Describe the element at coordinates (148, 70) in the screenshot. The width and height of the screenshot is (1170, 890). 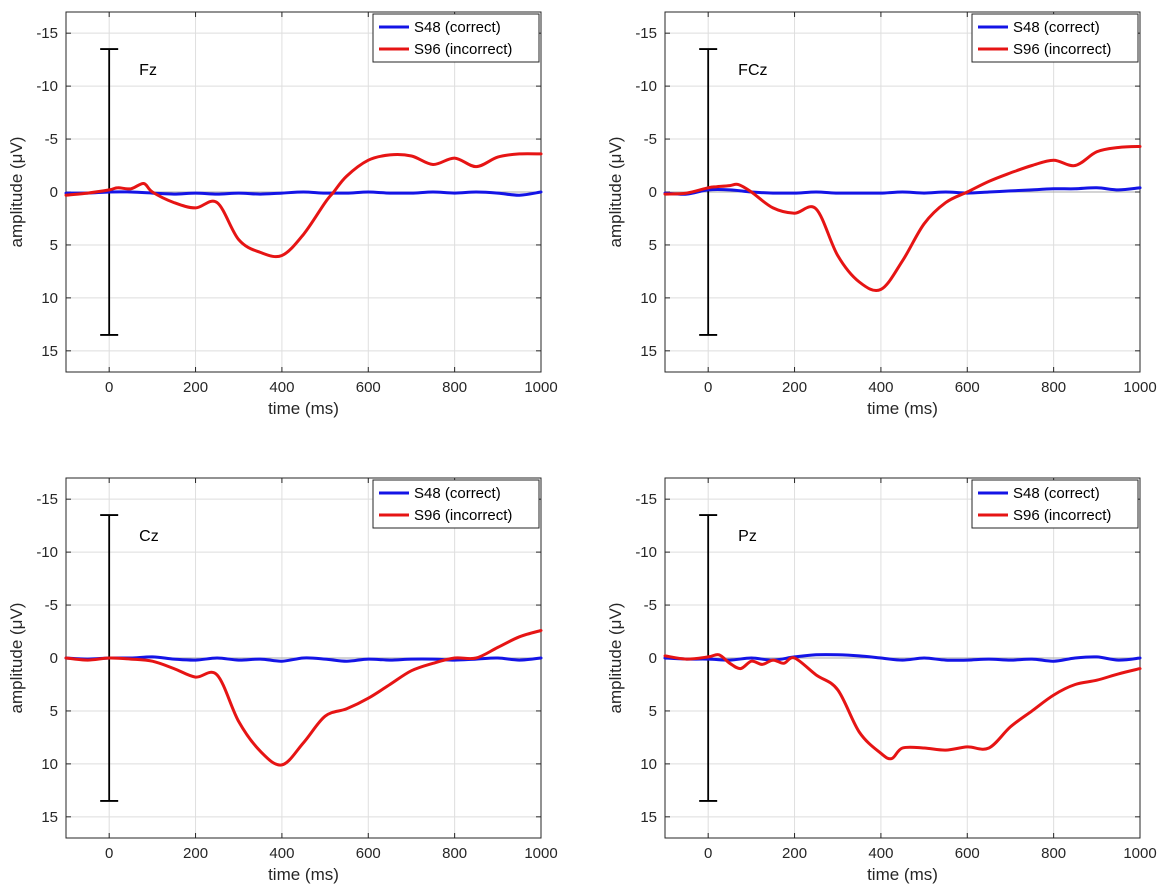
I see `panel-title: Fz` at that location.